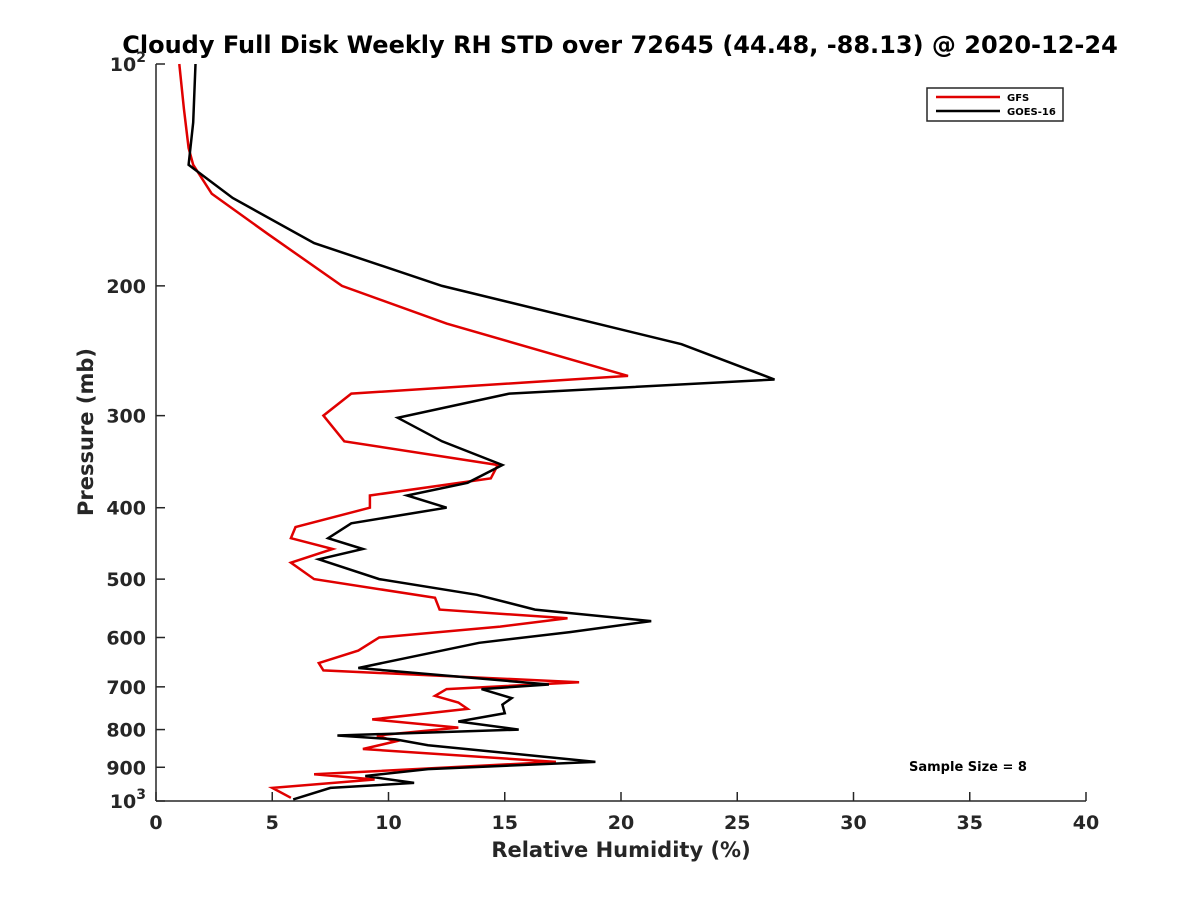 The height and width of the screenshot is (900, 1200). Describe the element at coordinates (86, 432) in the screenshot. I see `y-axis-label: Pressure (mb)` at that location.